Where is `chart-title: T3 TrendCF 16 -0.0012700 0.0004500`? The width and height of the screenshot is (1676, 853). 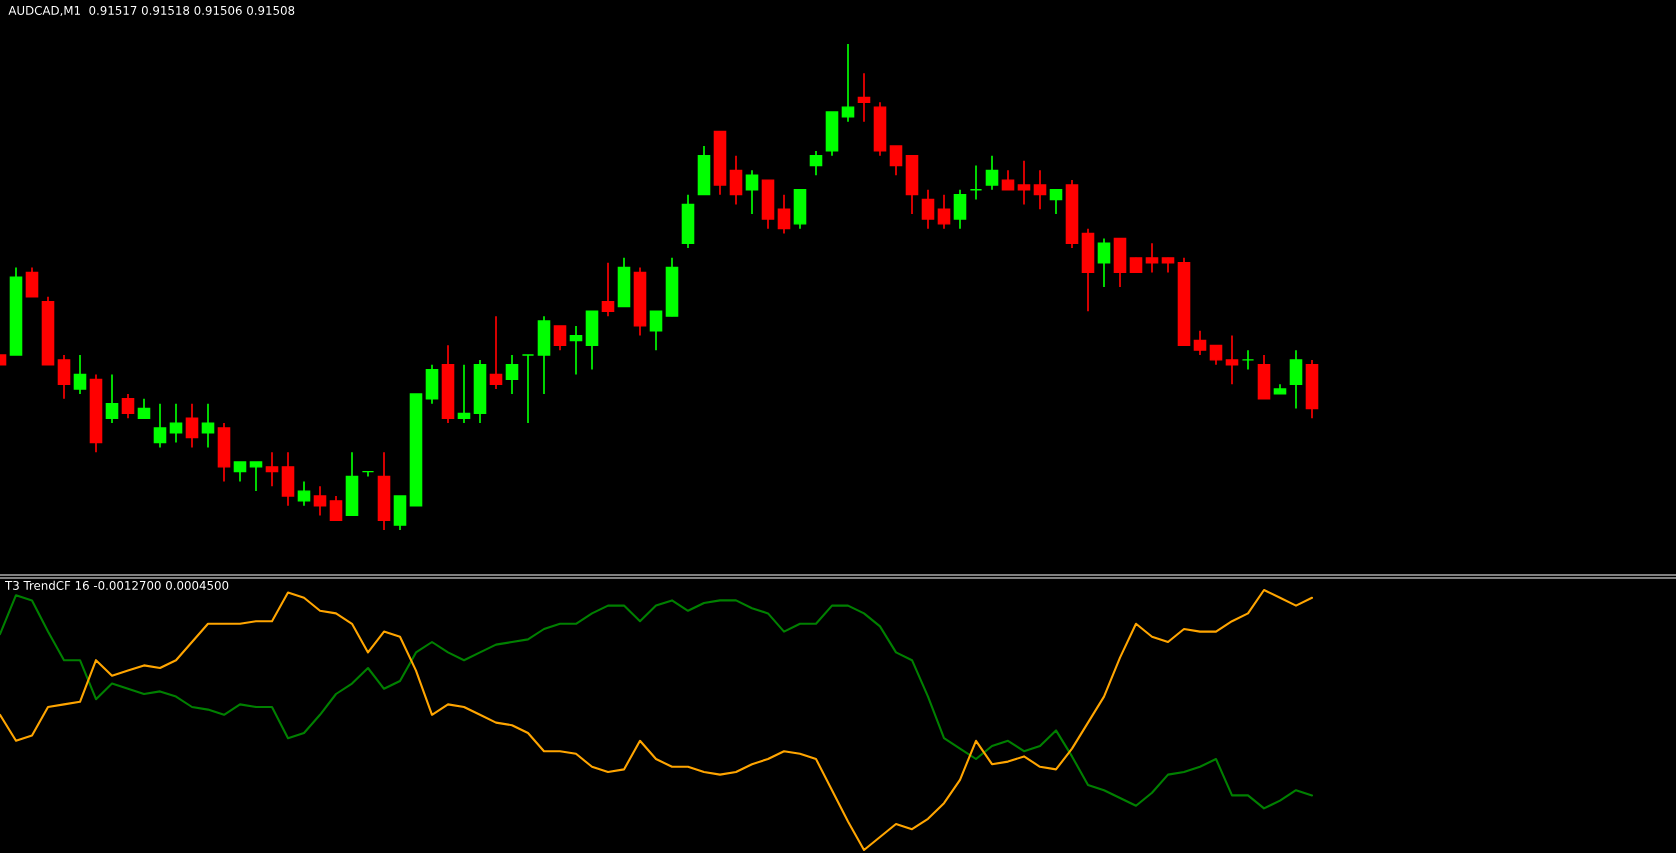 chart-title: T3 TrendCF 16 -0.0012700 0.0004500 is located at coordinates (116, 585).